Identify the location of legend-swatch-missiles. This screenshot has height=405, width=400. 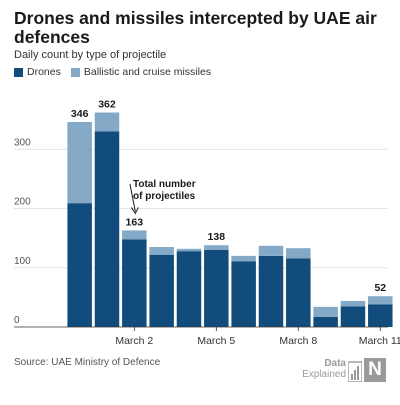
(75, 72).